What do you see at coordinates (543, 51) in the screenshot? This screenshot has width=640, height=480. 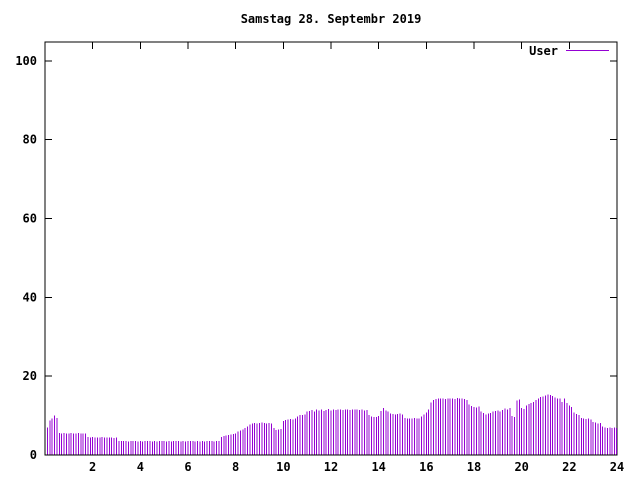 I see `legend-label-user: User` at bounding box center [543, 51].